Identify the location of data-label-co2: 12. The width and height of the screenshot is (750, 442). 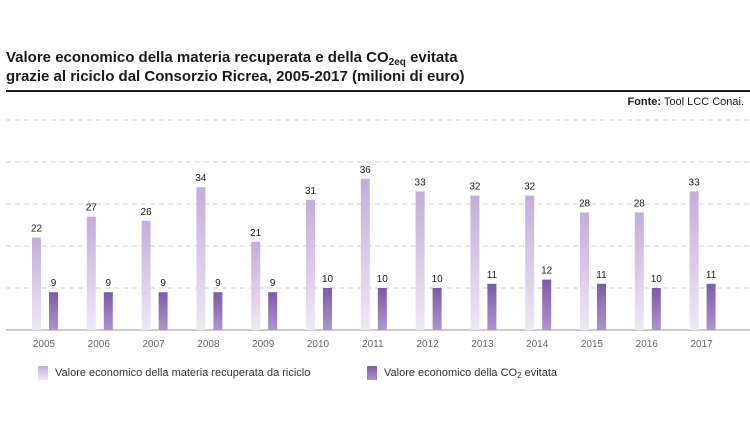
(547, 271).